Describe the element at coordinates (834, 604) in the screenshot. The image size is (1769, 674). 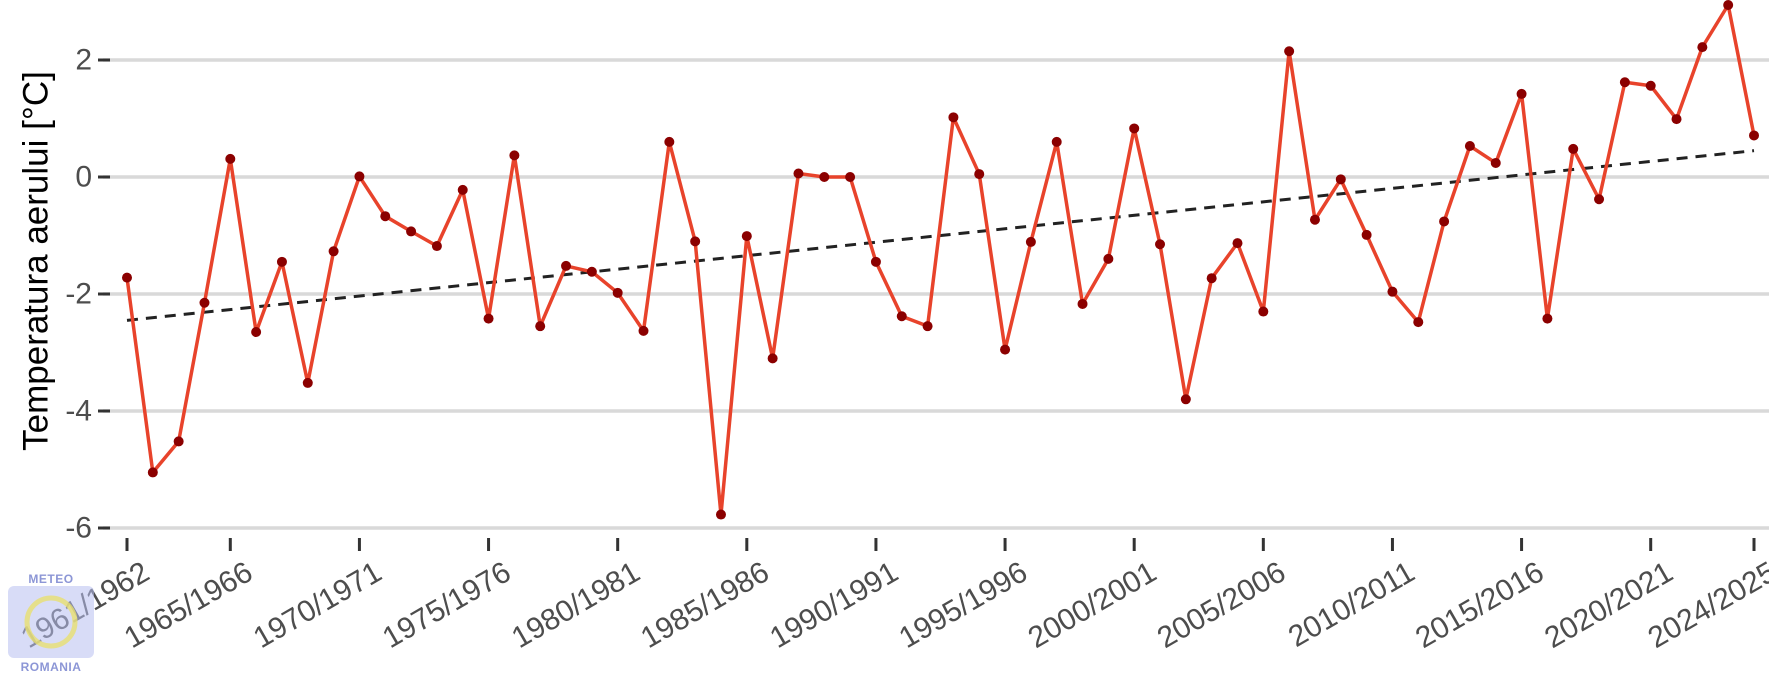
I see `x-tick-label: 1990/1991` at that location.